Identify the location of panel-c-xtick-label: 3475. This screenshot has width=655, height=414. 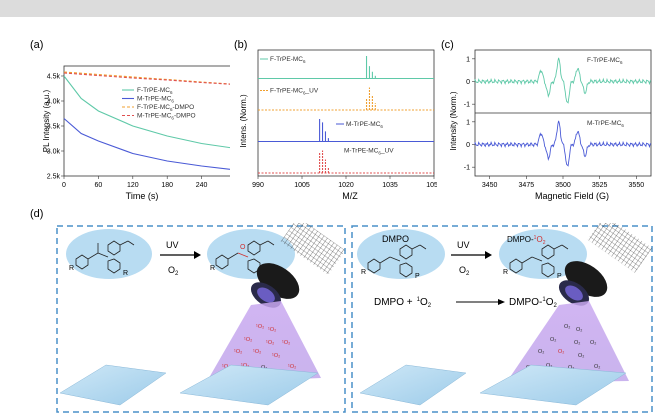
(527, 185).